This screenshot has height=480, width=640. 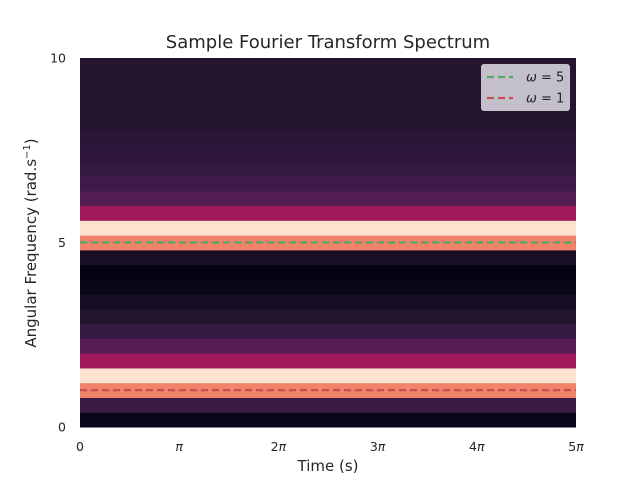 I want to click on x-tick-label-1: π, so click(x=179, y=446).